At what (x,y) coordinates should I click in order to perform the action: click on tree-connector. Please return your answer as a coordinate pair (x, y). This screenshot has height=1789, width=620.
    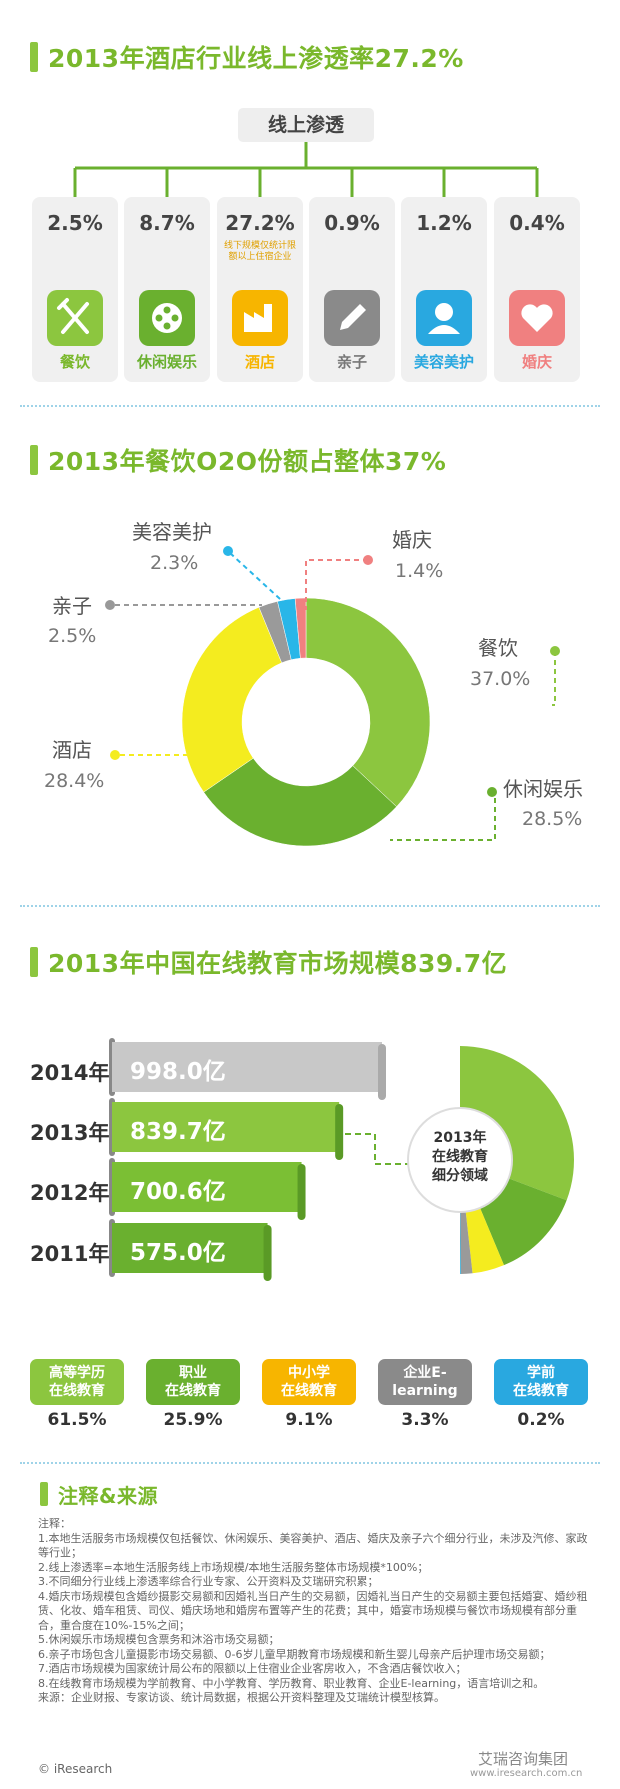
    Looking at the image, I should click on (306, 169).